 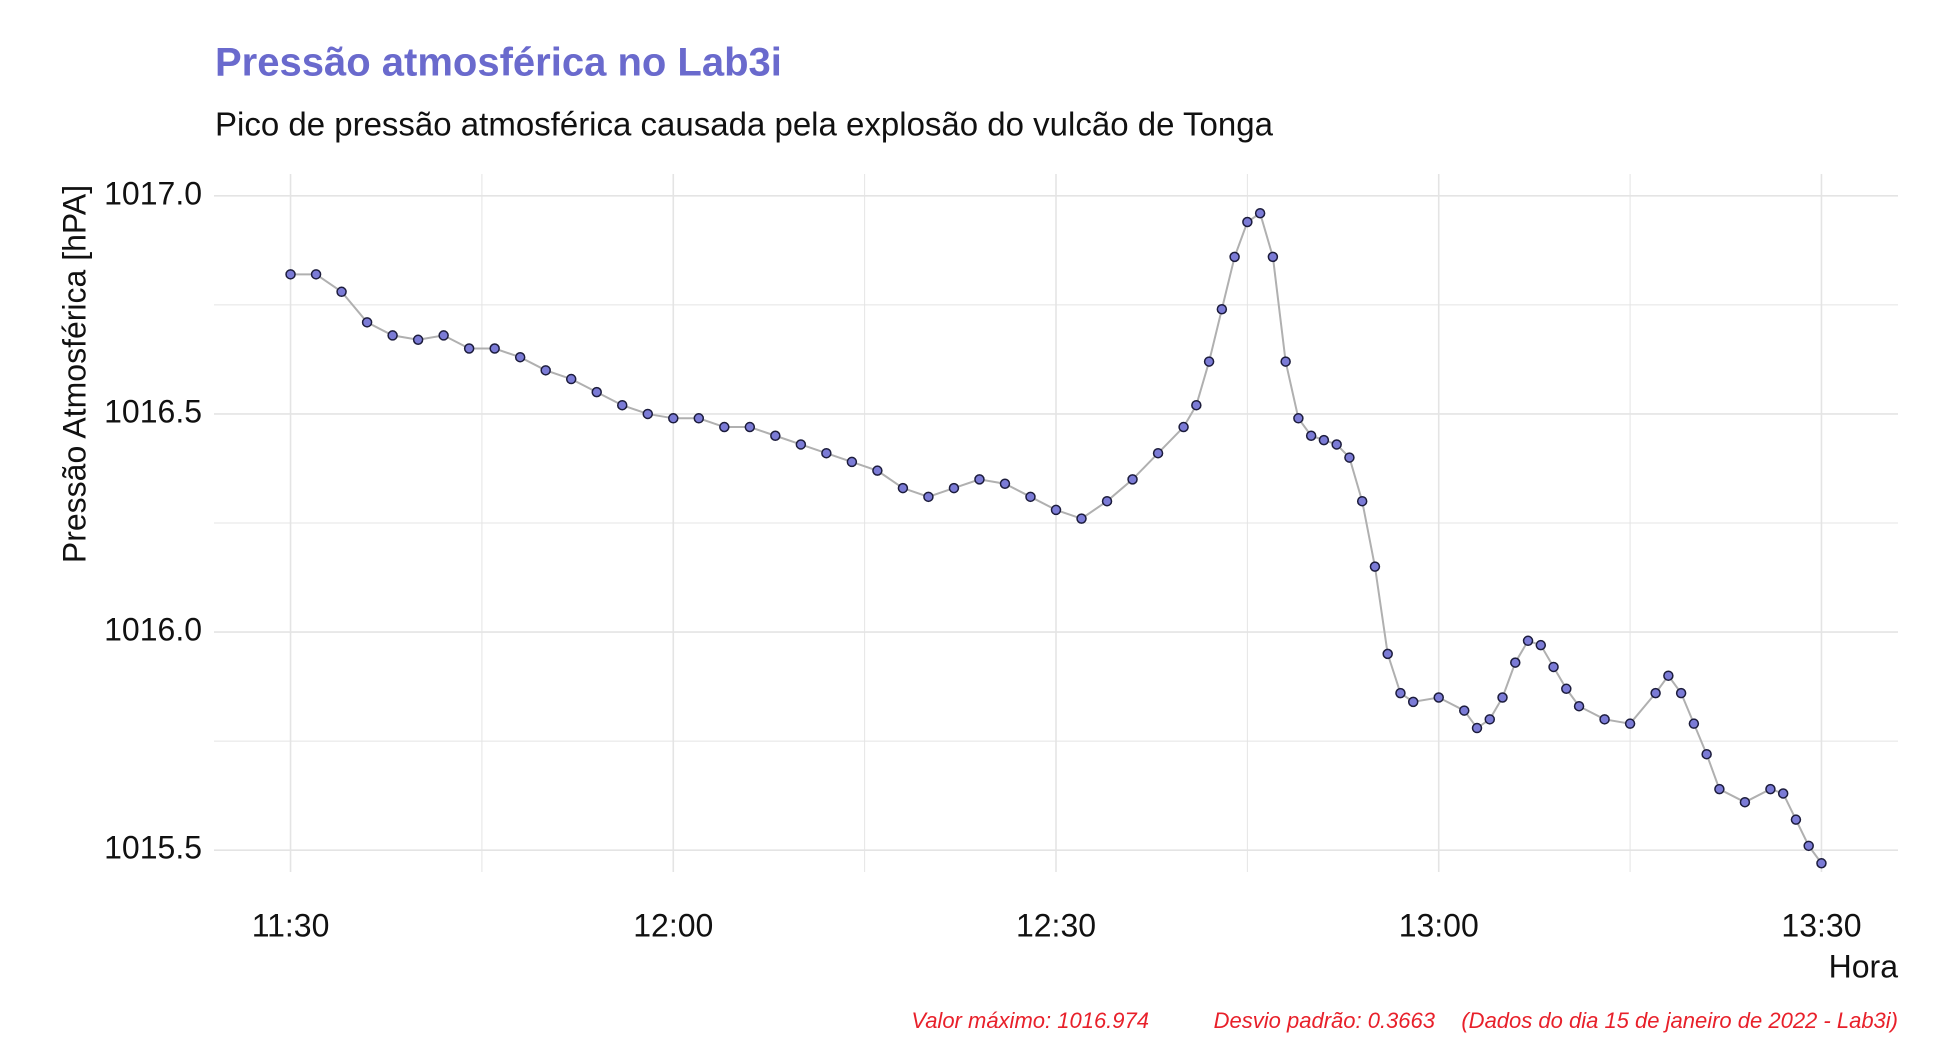 I want to click on x-tick-label: 13:00, so click(x=1439, y=925).